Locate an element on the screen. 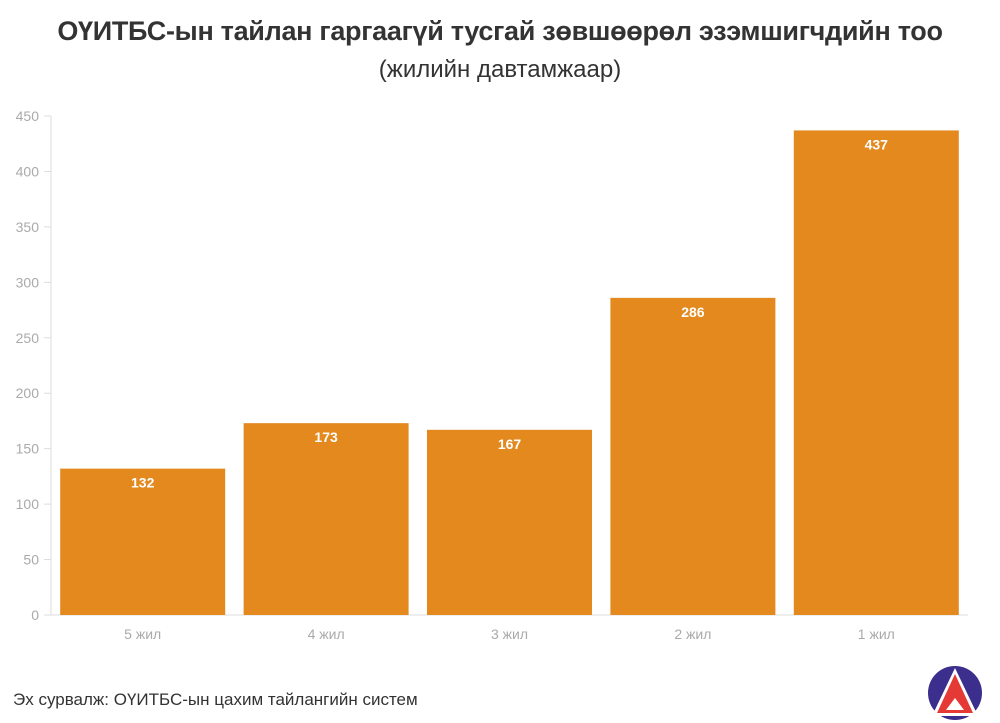 This screenshot has height=723, width=1000. x-tick-label: 4 жил is located at coordinates (326, 634).